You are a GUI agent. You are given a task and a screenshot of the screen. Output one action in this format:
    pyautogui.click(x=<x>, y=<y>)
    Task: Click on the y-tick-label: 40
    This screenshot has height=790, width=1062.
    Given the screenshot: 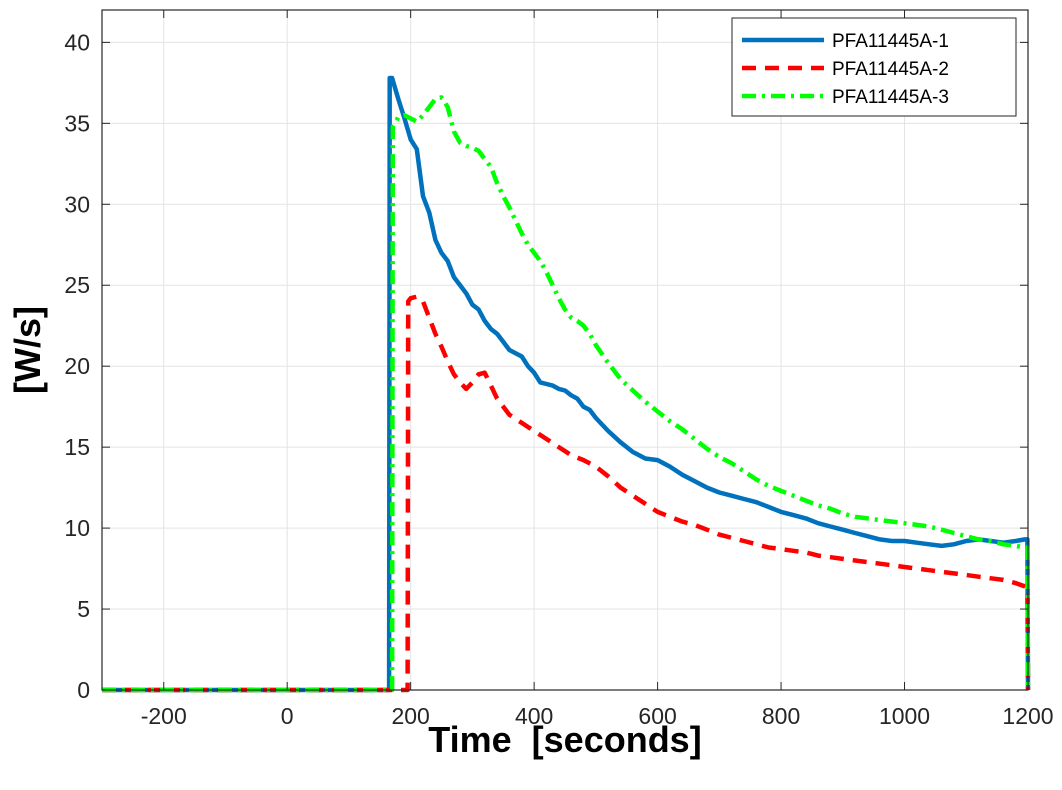 What is the action you would take?
    pyautogui.click(x=77, y=42)
    